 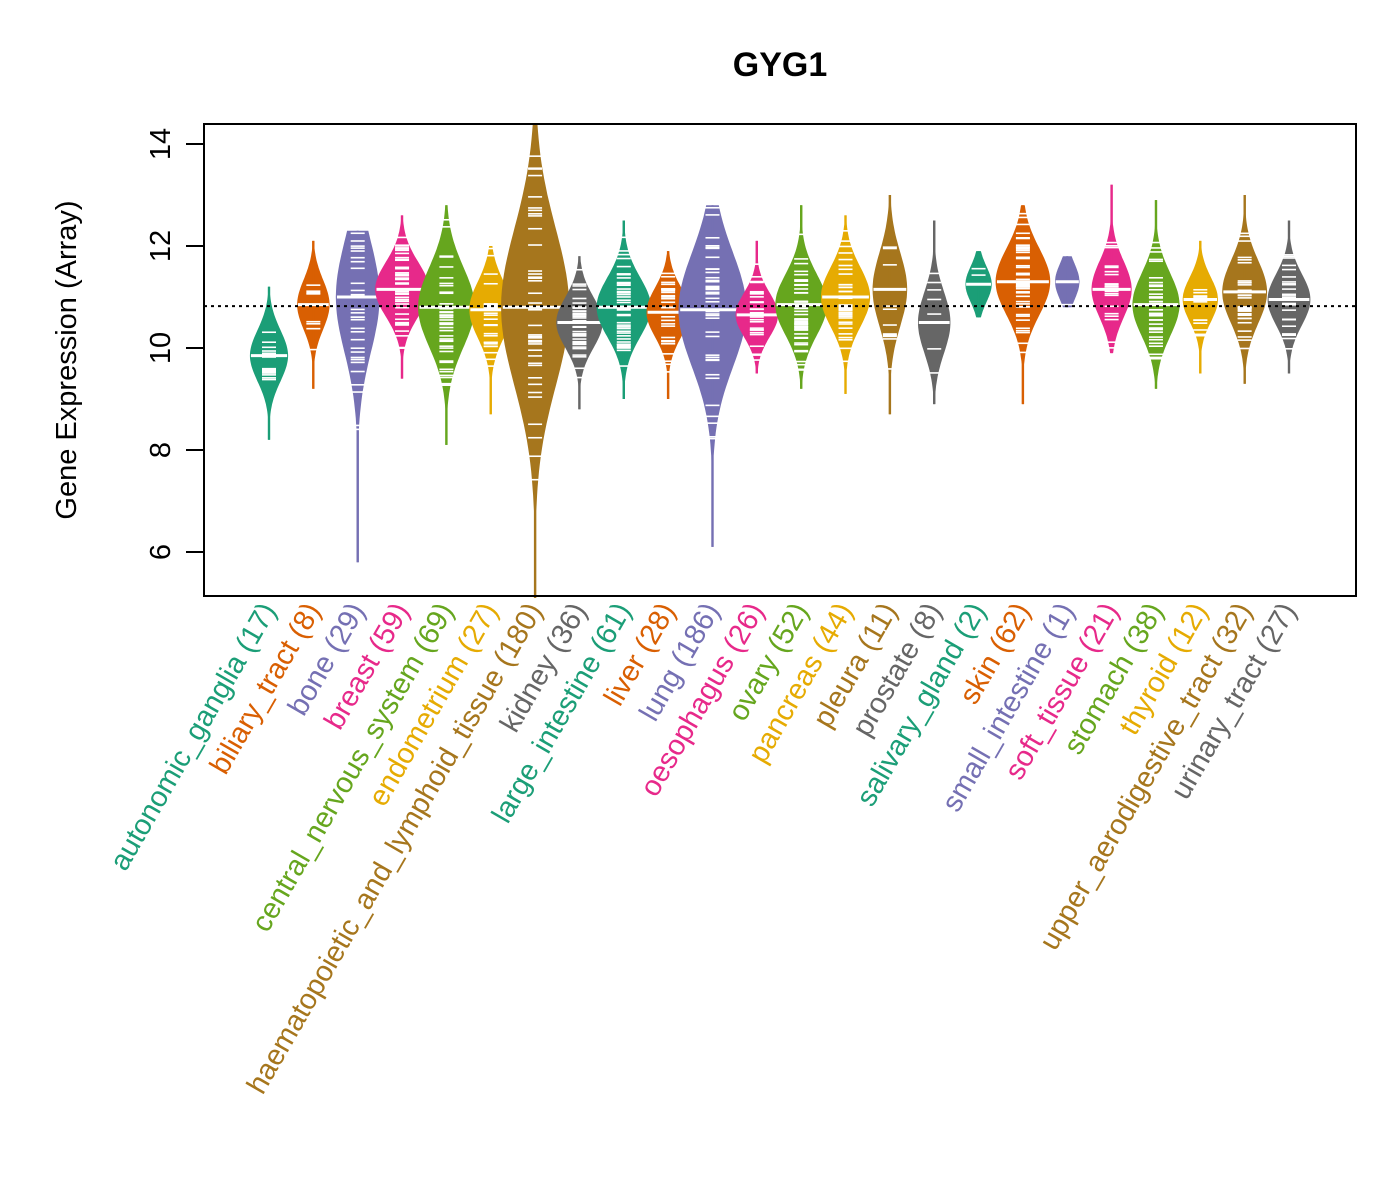 What do you see at coordinates (579, 333) in the screenshot?
I see `bean-kidney` at bounding box center [579, 333].